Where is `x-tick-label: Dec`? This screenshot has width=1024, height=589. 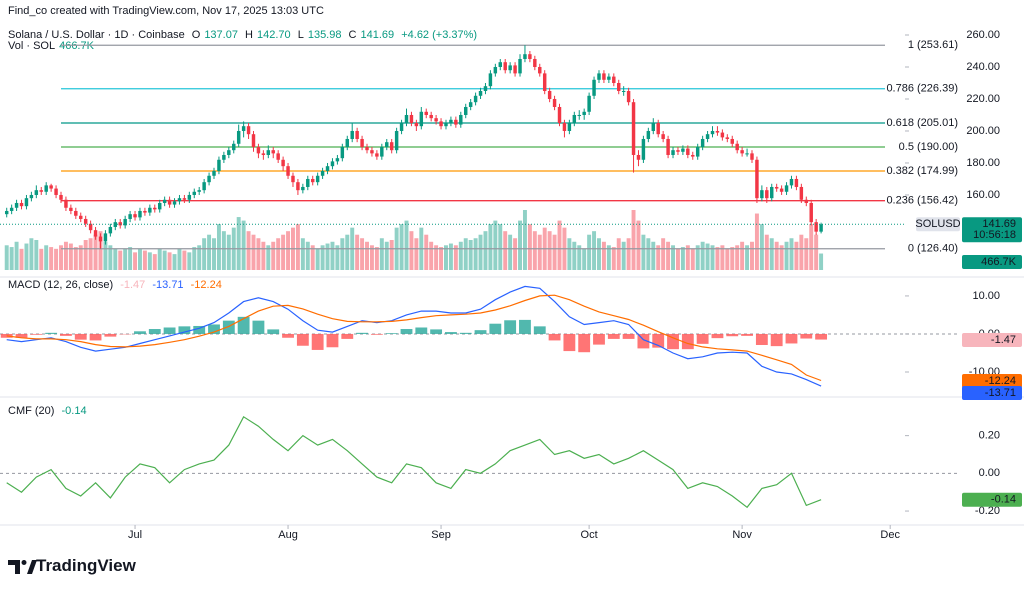
x-tick-label: Dec is located at coordinates (890, 535).